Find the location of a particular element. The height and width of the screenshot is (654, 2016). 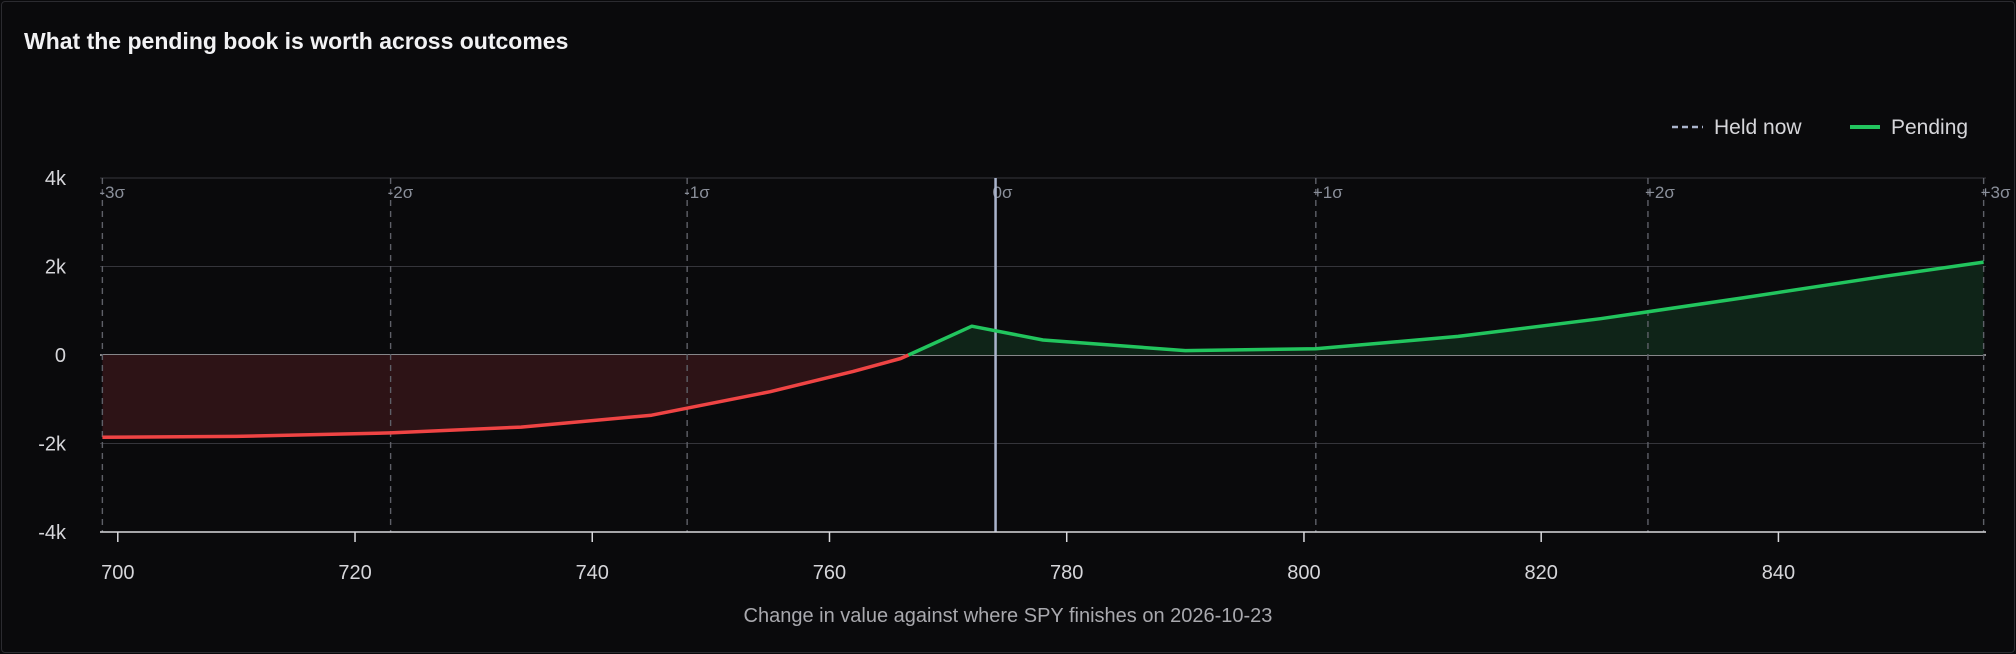

x-tick-label: 740 is located at coordinates (592, 573).